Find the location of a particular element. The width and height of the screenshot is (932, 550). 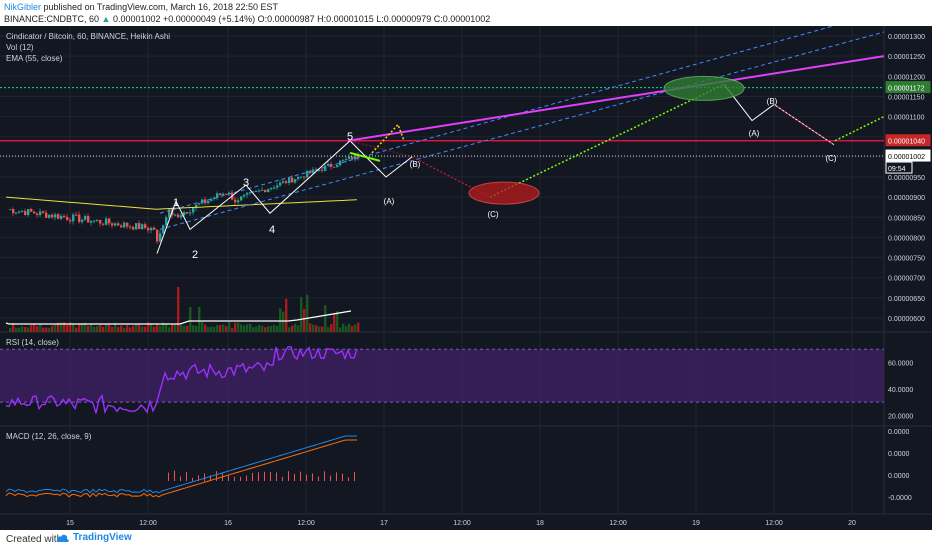

elliott-impulse-wave is located at coordinates (253, 197).